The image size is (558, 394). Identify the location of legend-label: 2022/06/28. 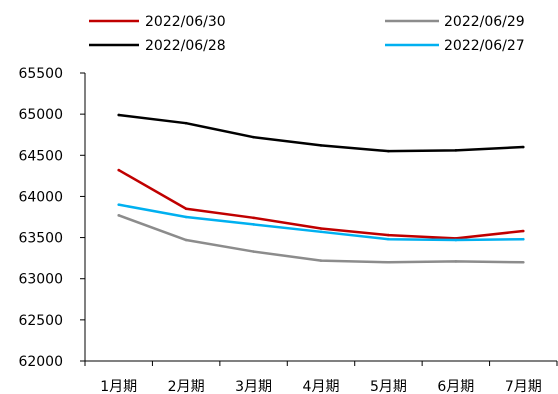
(185, 46).